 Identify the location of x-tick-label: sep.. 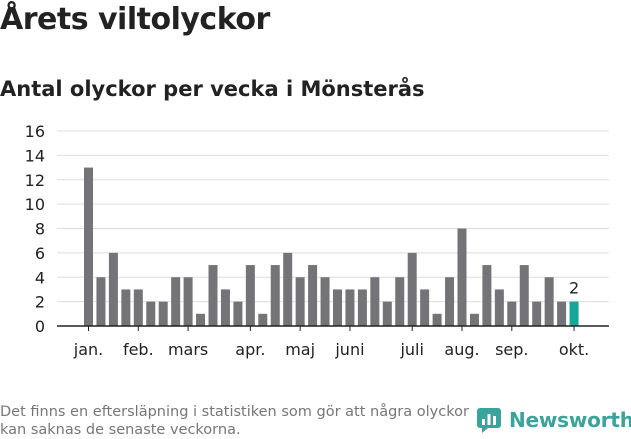
(511, 349).